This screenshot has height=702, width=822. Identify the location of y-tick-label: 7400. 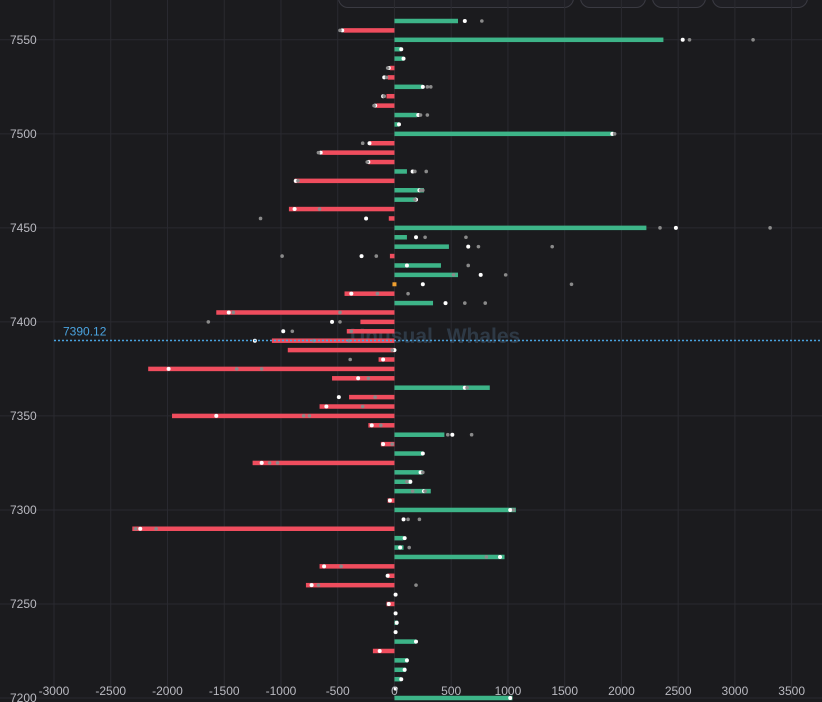
(23, 322).